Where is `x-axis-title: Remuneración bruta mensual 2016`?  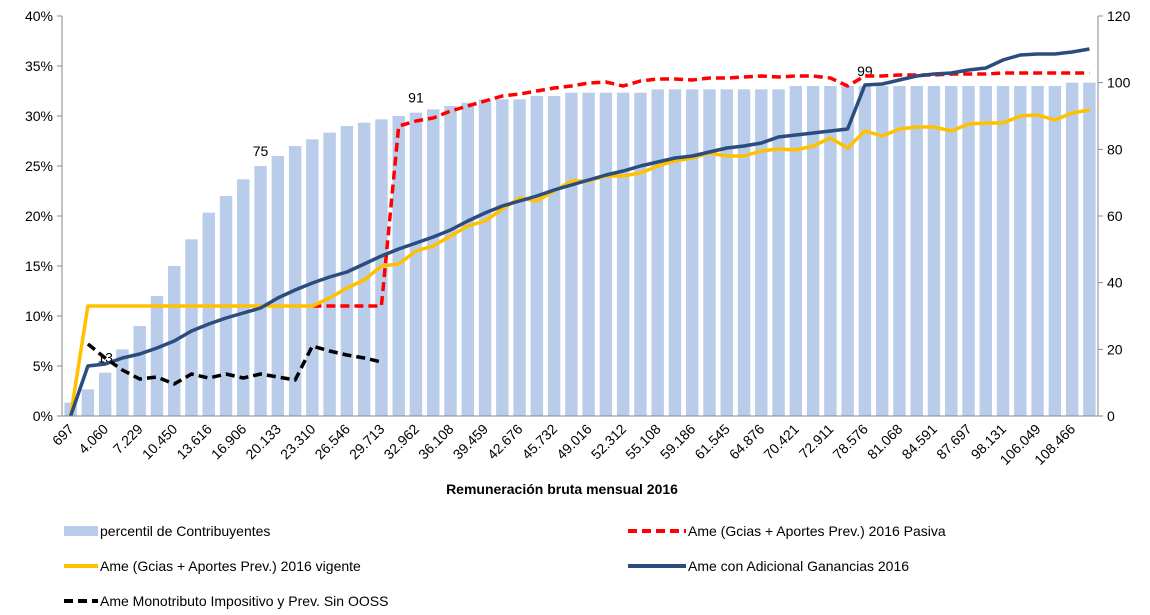
x-axis-title: Remuneración bruta mensual 2016 is located at coordinates (562, 489).